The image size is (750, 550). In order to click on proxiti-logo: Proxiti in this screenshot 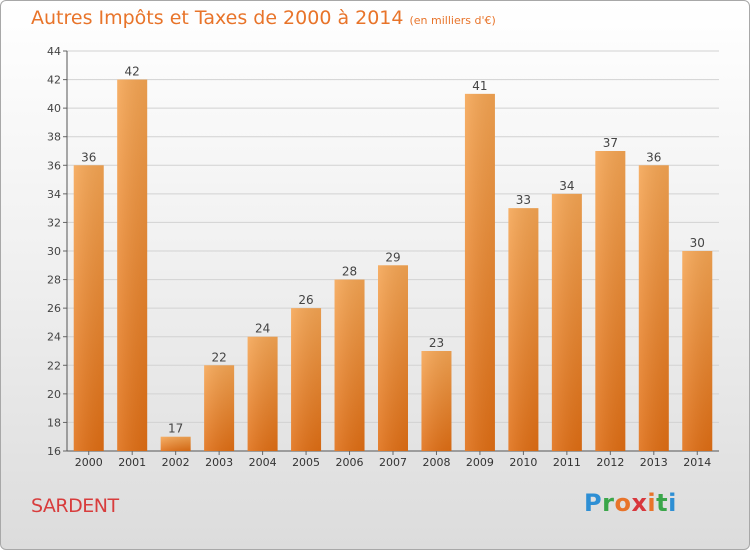, I will do `click(630, 503)`.